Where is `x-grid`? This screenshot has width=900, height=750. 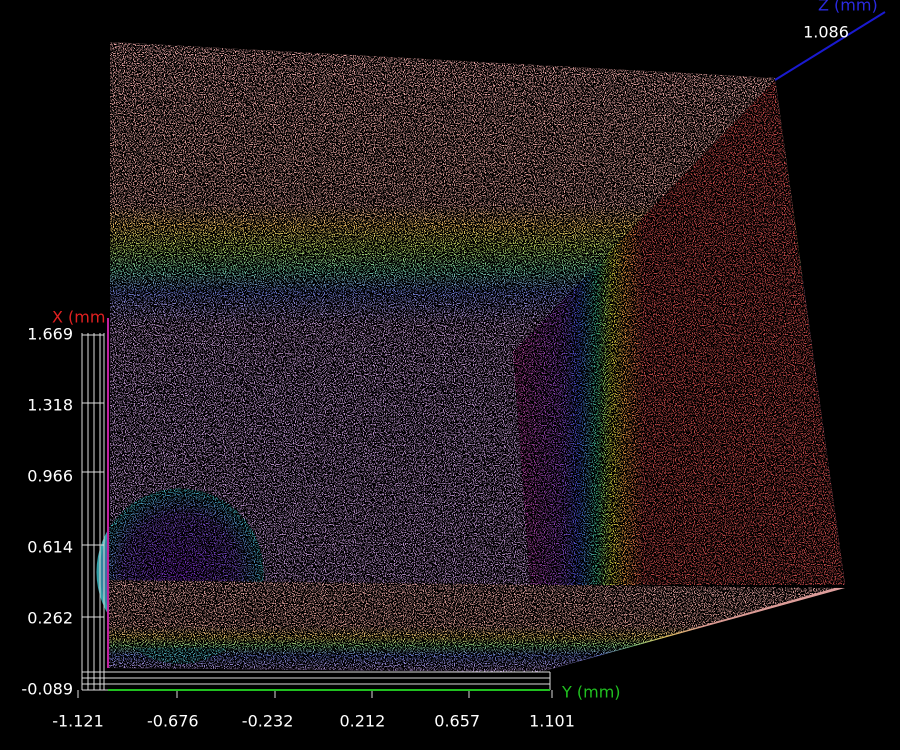 x-grid is located at coordinates (93, 511).